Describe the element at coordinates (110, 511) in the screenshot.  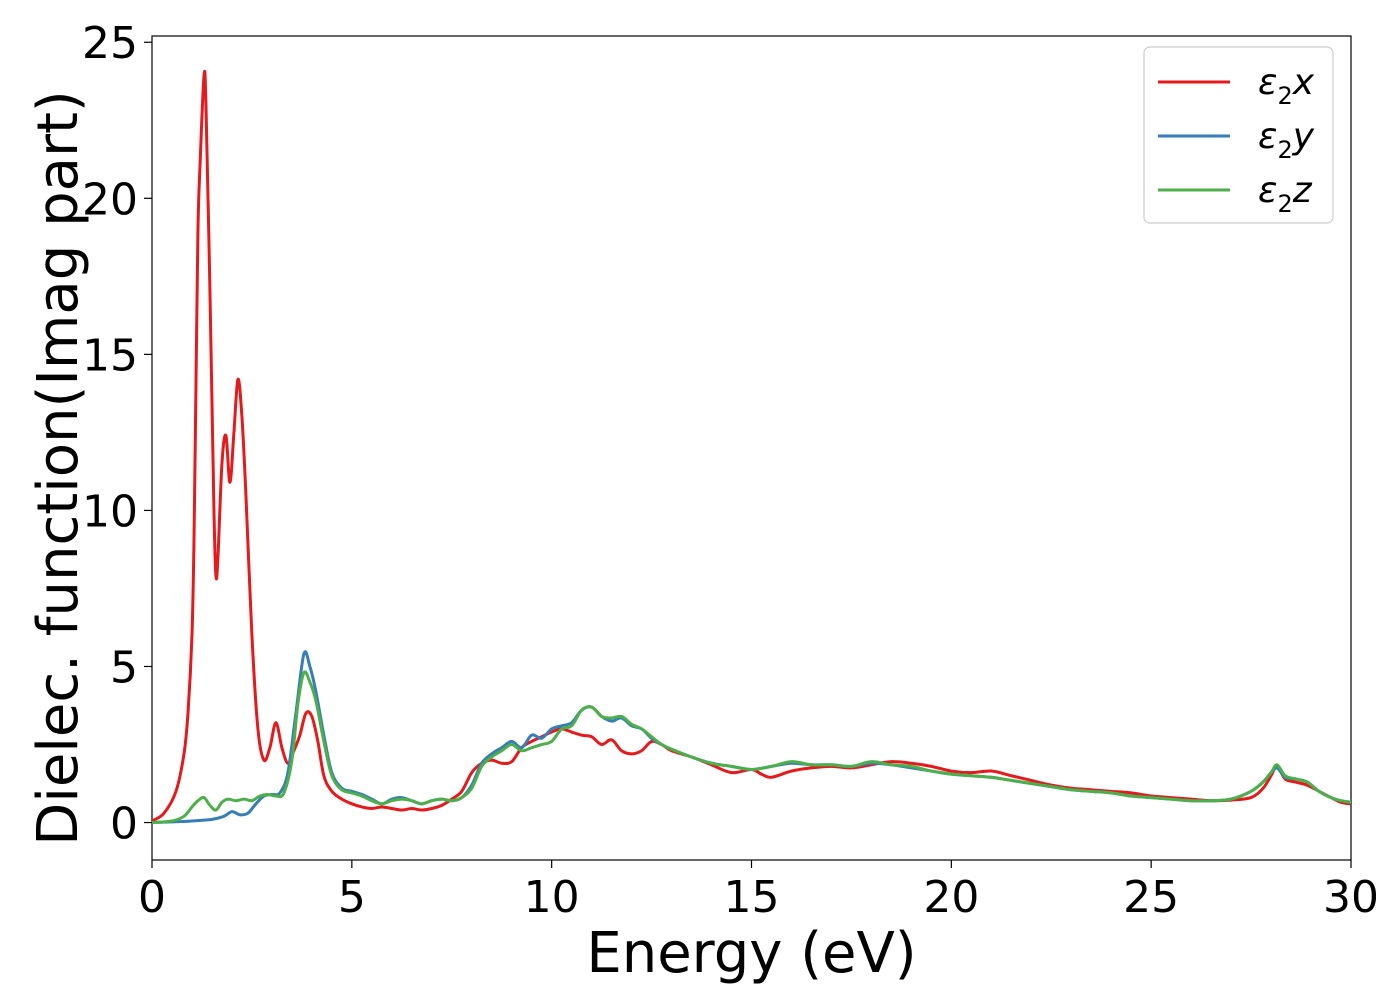
I see `y-tick-label: 10` at that location.